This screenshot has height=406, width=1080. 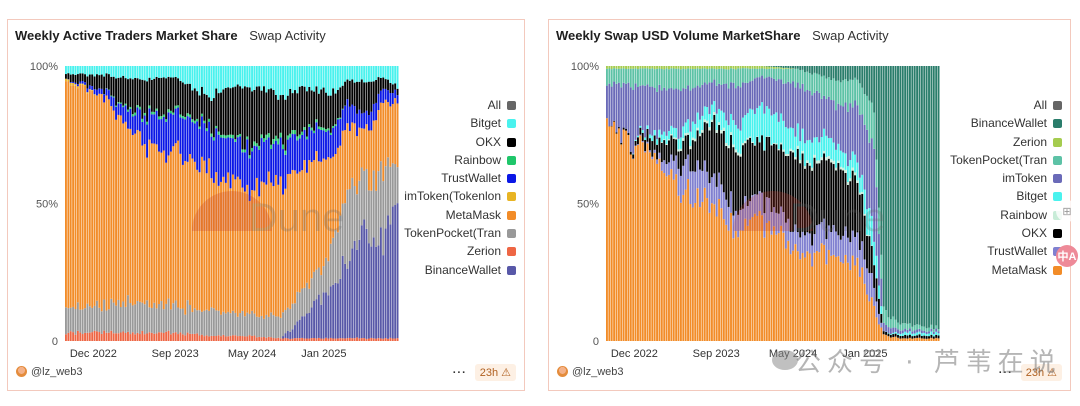 I want to click on bar-segment-imtoken-tokenlon, so click(x=85, y=85).